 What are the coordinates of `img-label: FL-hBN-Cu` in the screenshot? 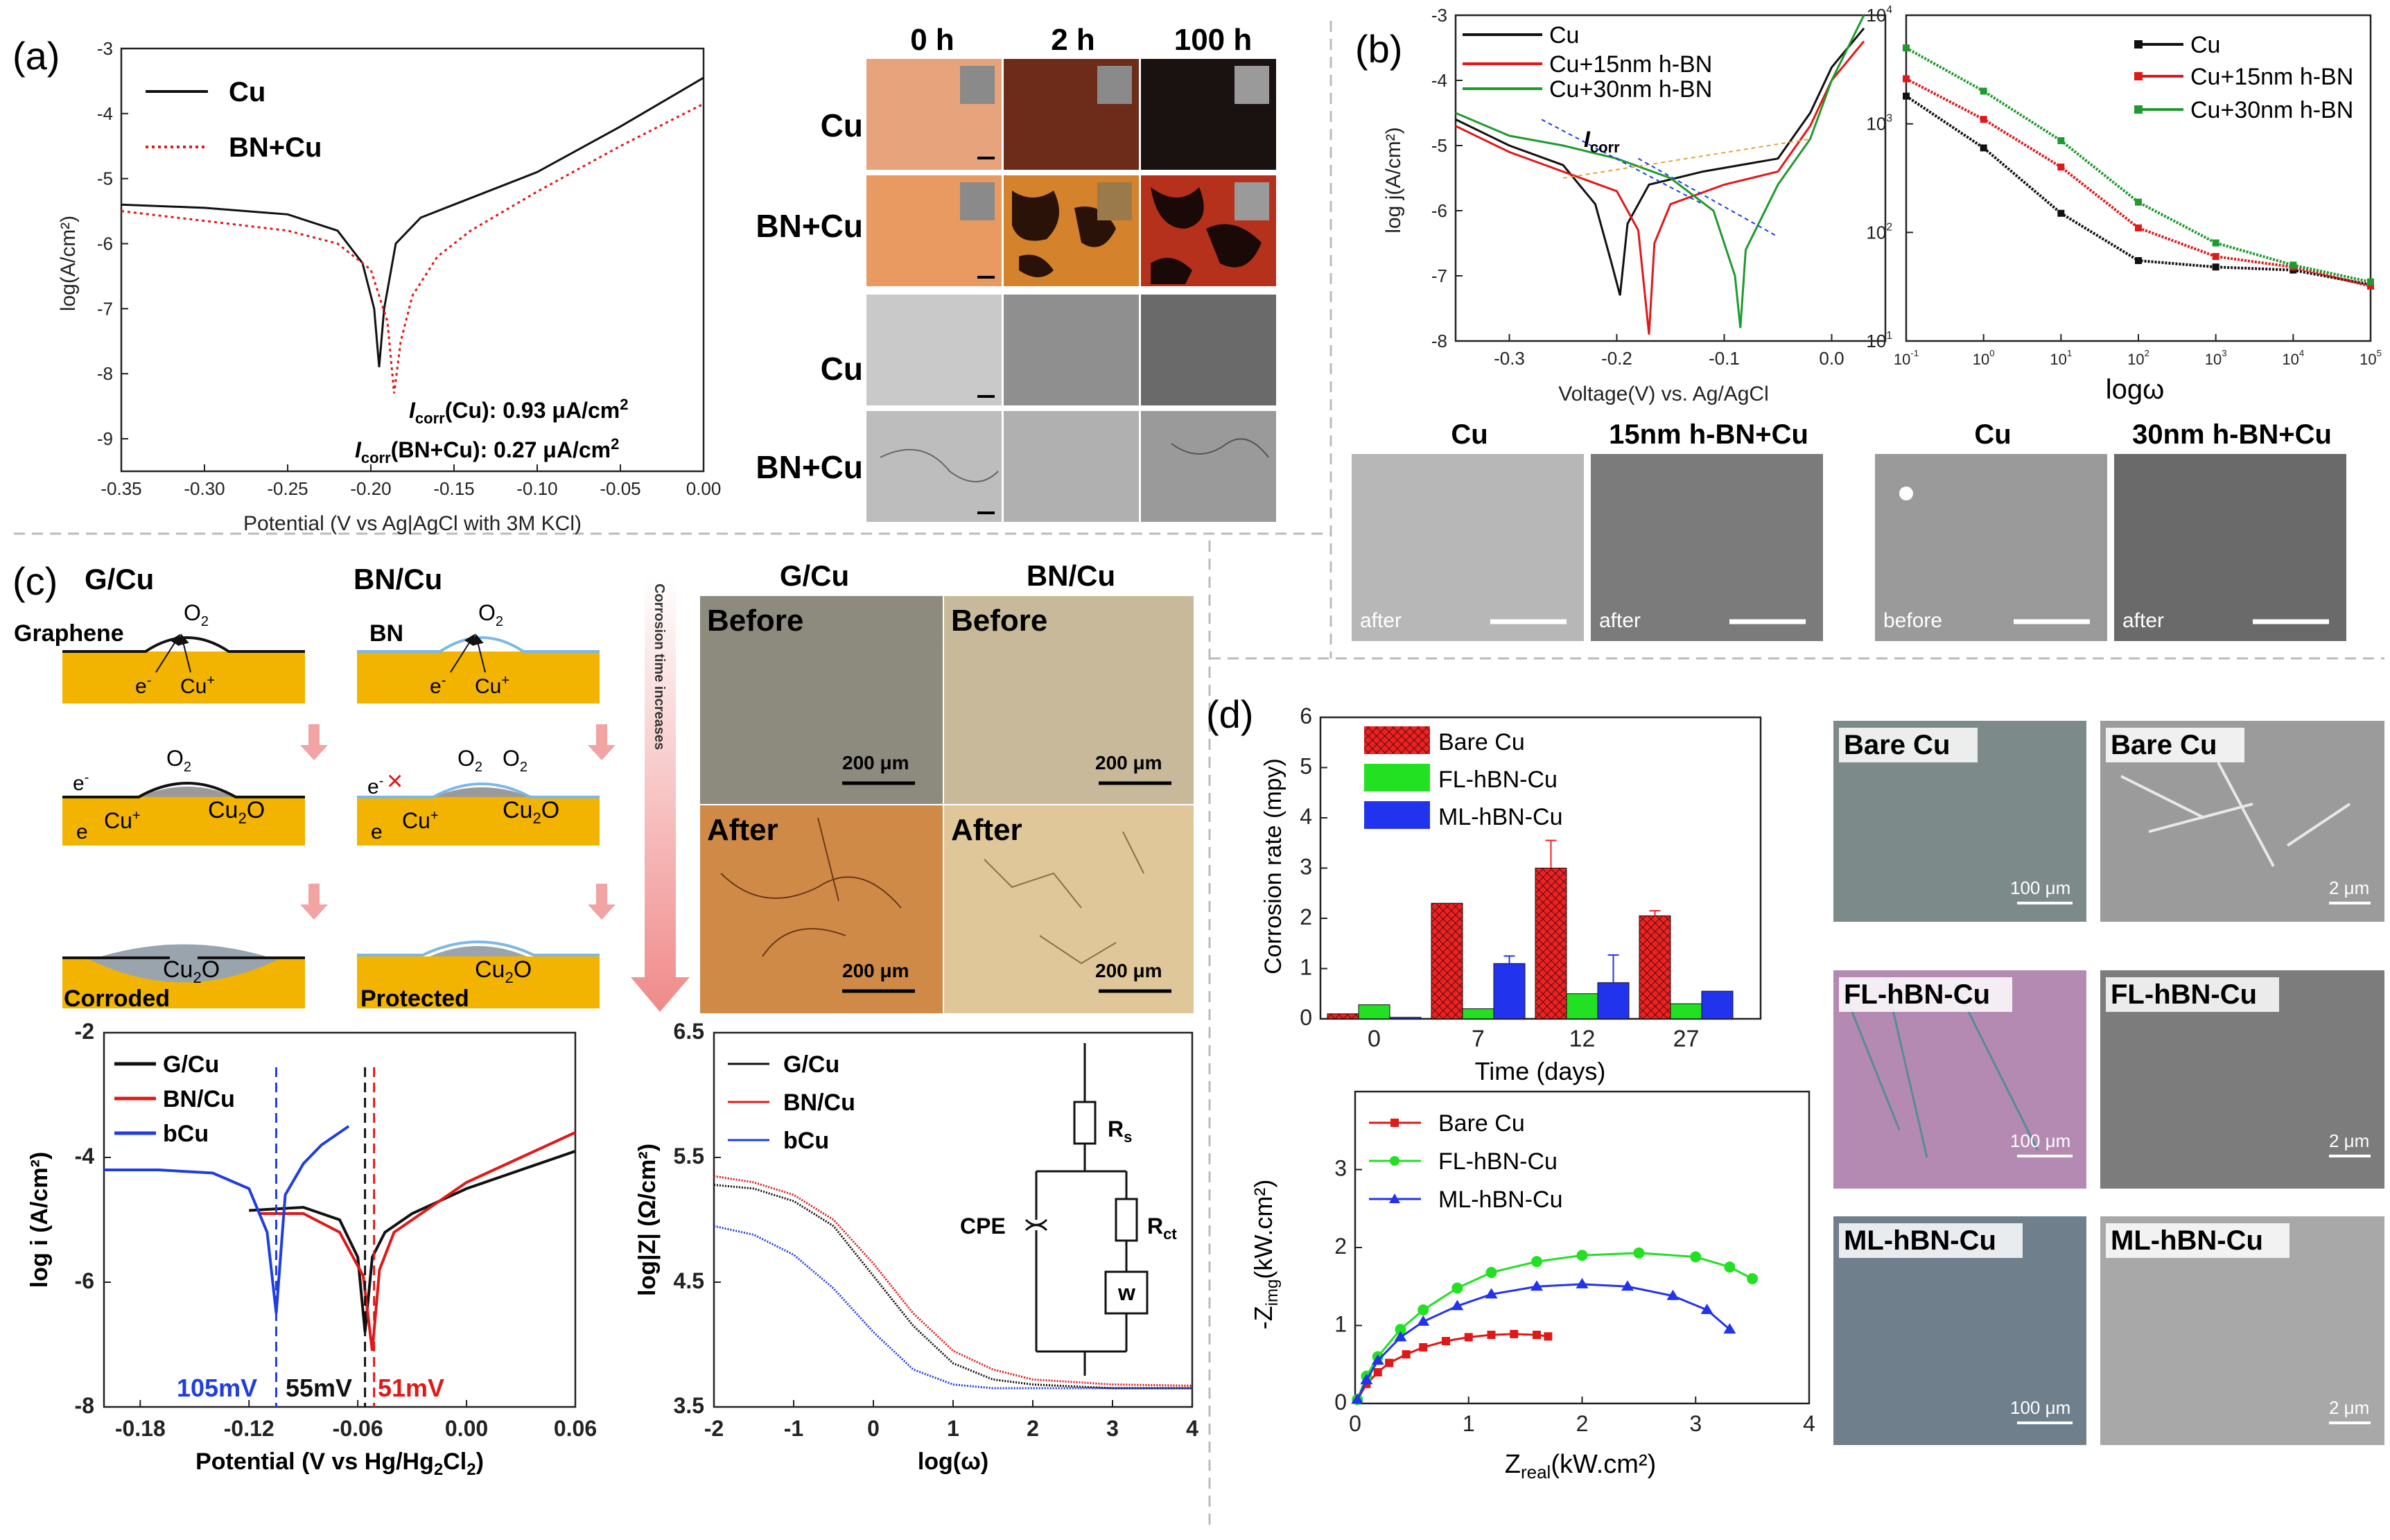 It's located at (2184, 994).